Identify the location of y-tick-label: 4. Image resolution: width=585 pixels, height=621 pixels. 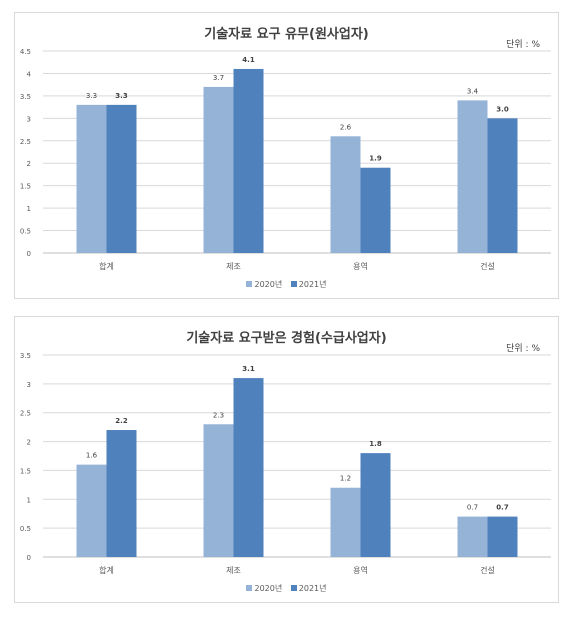
(29, 74).